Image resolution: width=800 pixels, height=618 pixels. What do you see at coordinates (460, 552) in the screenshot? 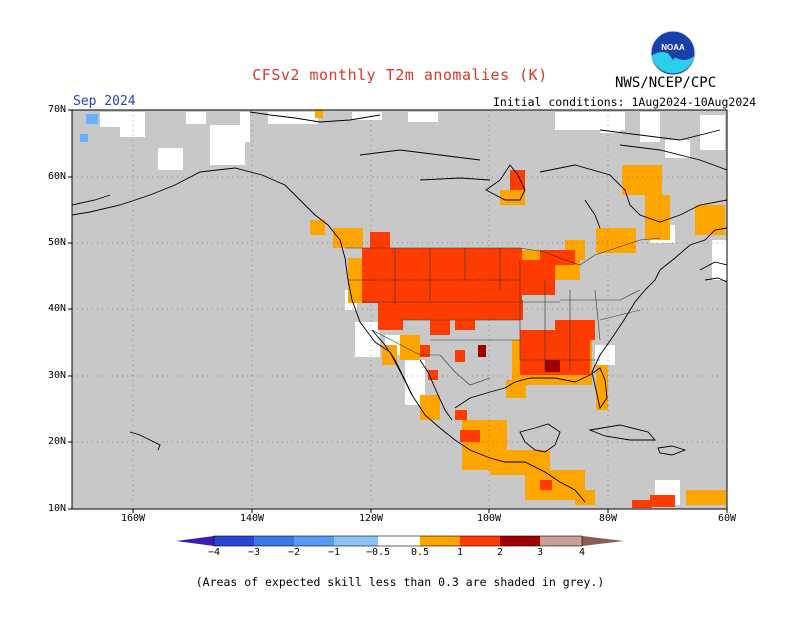
I see `colorbar-tick: 1` at bounding box center [460, 552].